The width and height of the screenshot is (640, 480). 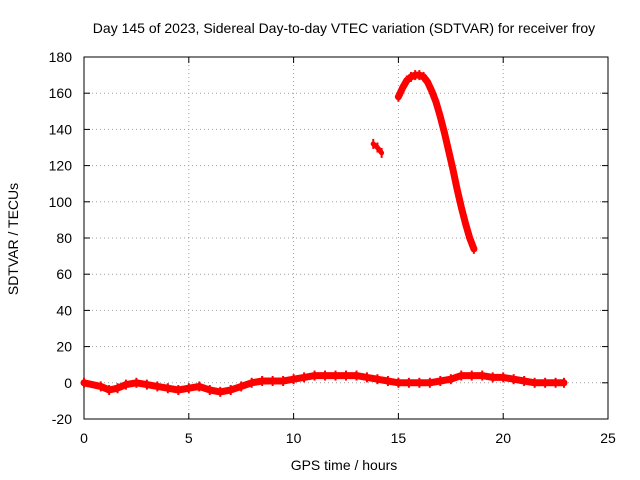 I want to click on y-axis-label: SDTVAR / TECUs, so click(x=13, y=239).